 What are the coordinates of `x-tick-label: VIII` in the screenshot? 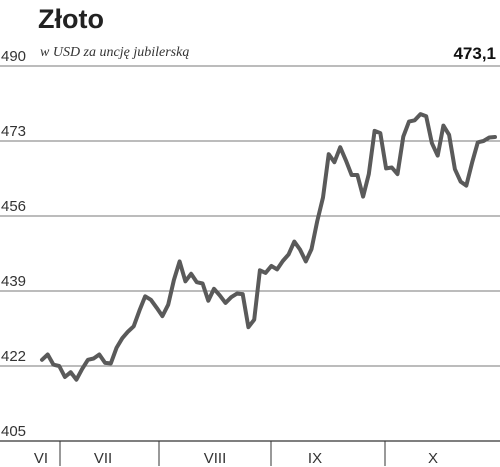 It's located at (215, 458).